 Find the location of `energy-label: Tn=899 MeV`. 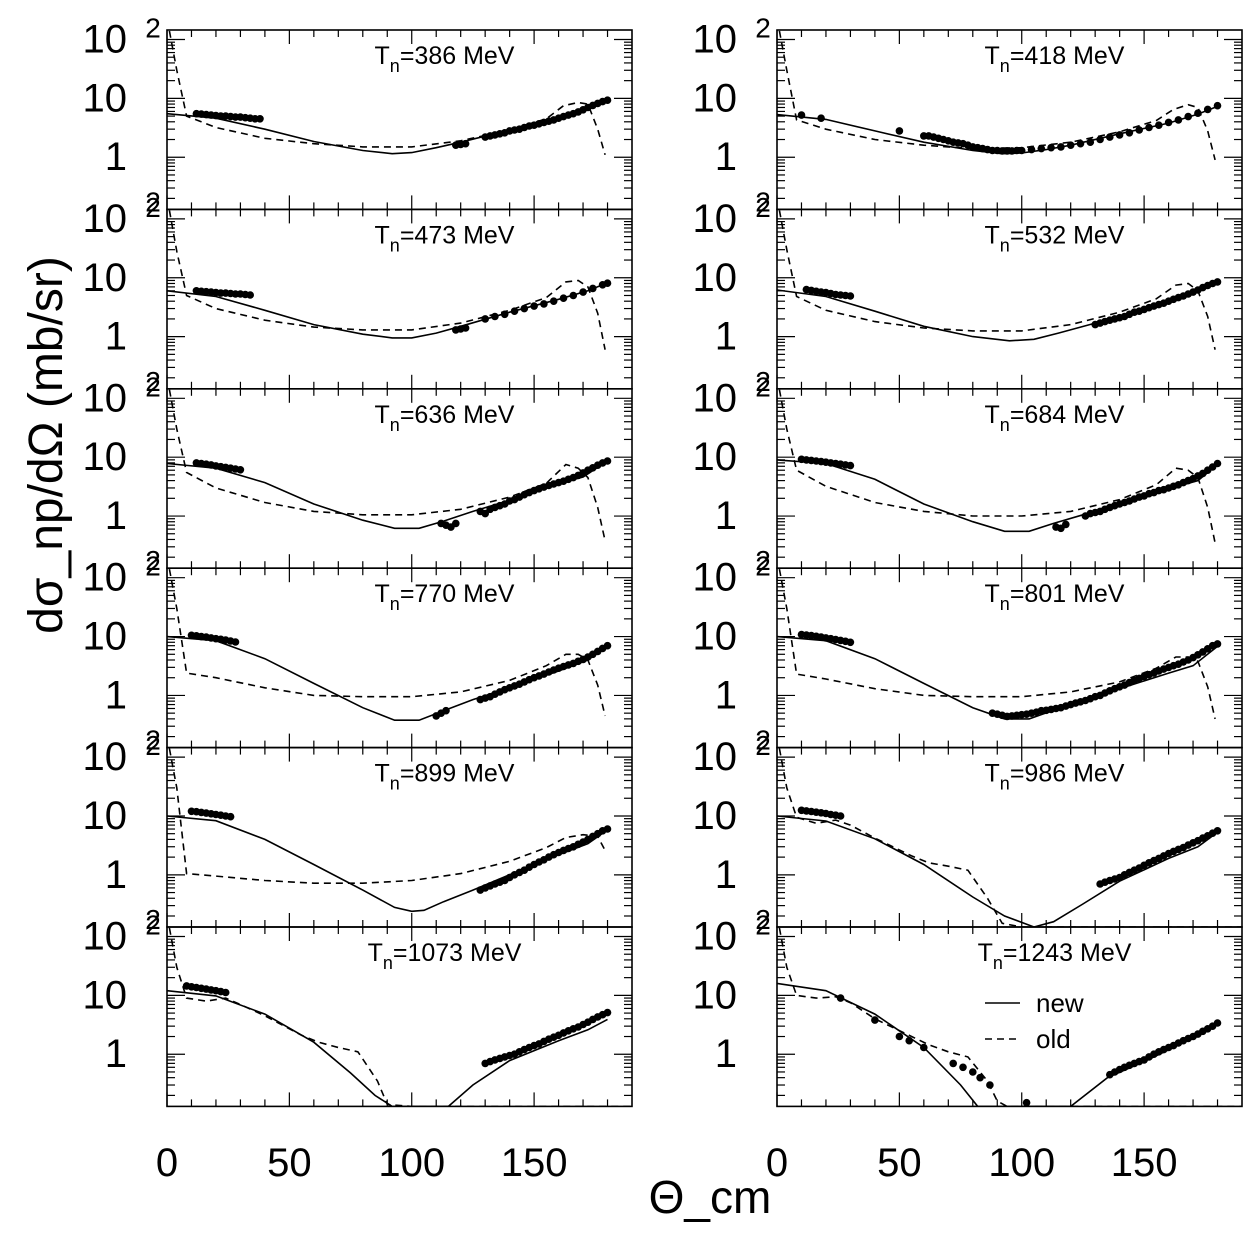

energy-label: Tn=899 MeV is located at coordinates (445, 777).